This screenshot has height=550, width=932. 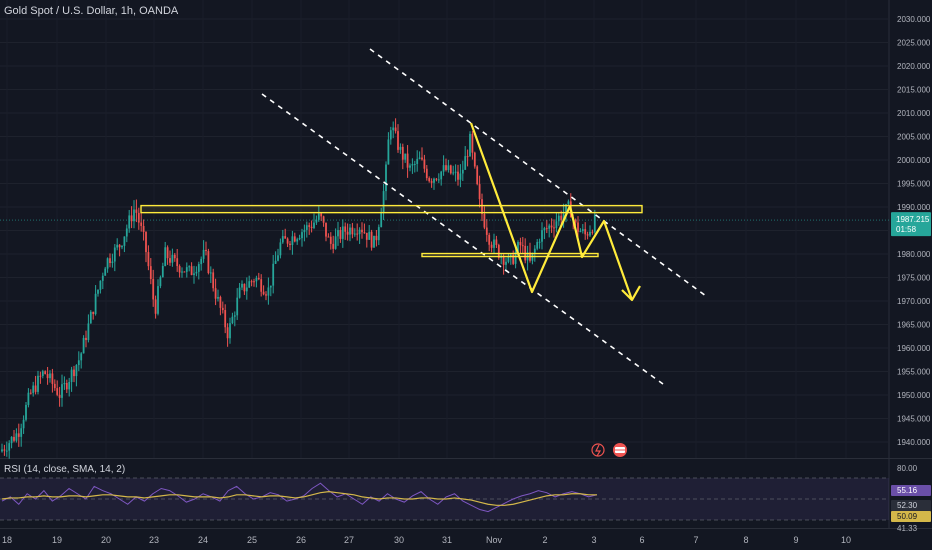 What do you see at coordinates (914, 442) in the screenshot?
I see `price-tick-label: 1940.000` at bounding box center [914, 442].